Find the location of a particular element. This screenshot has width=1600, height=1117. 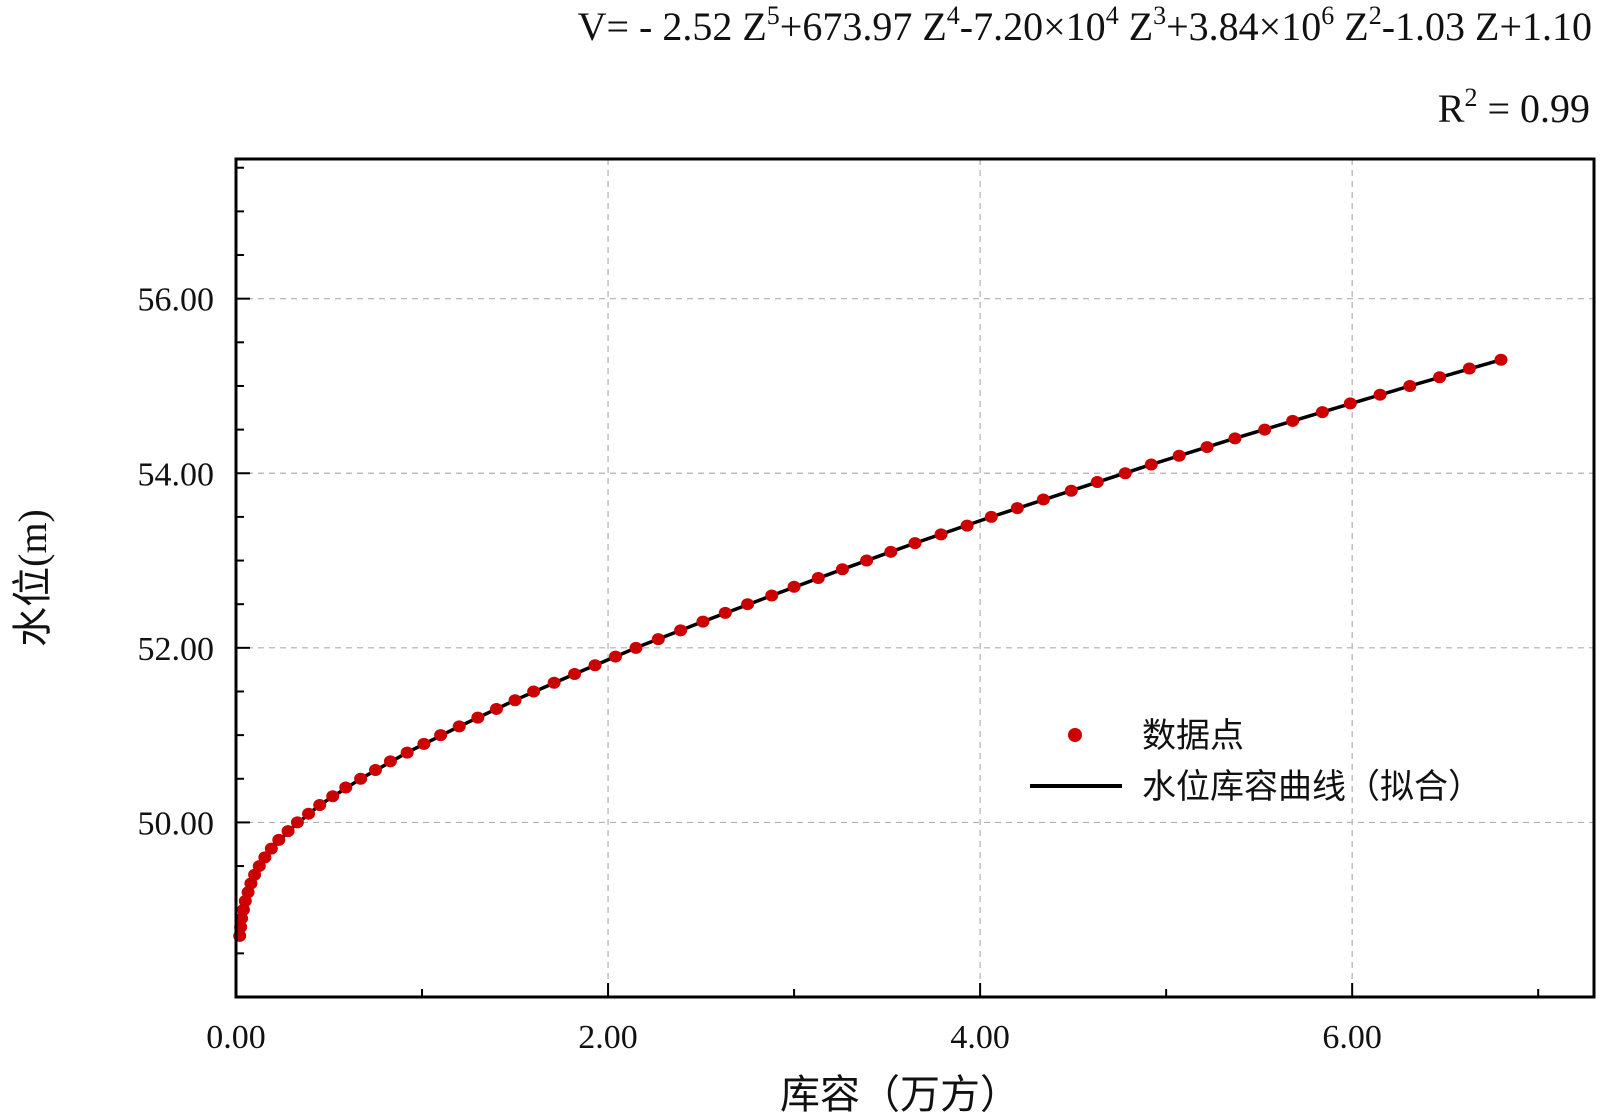

x-tick-label: 0.00 is located at coordinates (236, 1037).